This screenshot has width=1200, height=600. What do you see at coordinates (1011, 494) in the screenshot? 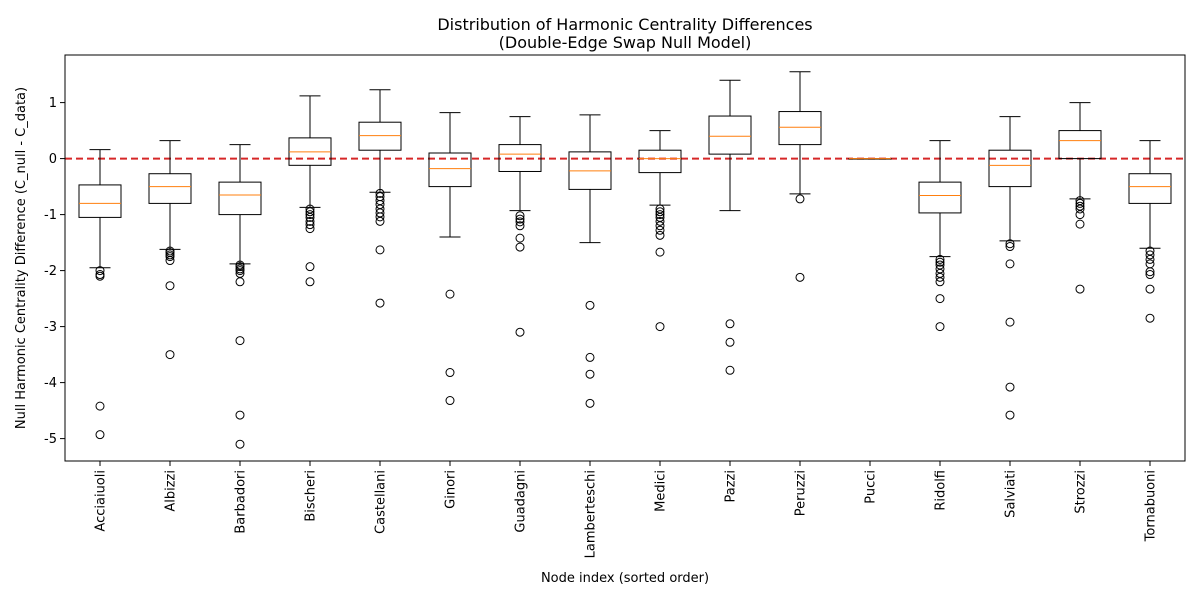
I see `x-tick-label: Salviati` at bounding box center [1011, 494].